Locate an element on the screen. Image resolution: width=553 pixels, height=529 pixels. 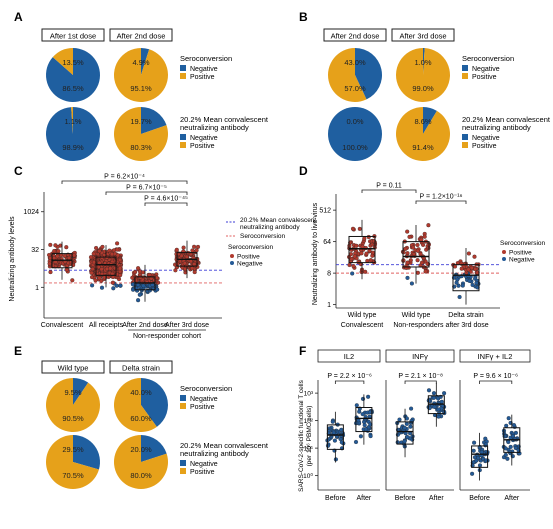
legend-title: Seroconversion is located at coordinates (523, 243).